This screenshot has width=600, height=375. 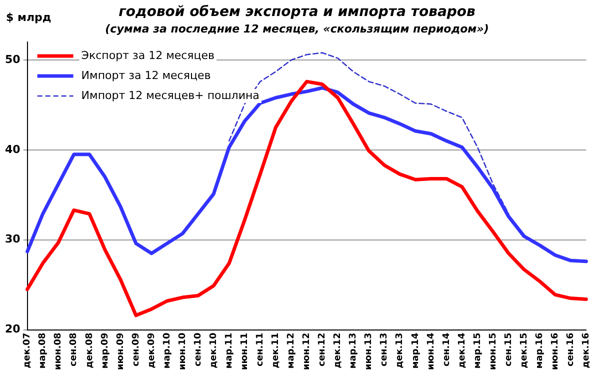 I want to click on x-tick-label: мар.13, so click(x=353, y=350).